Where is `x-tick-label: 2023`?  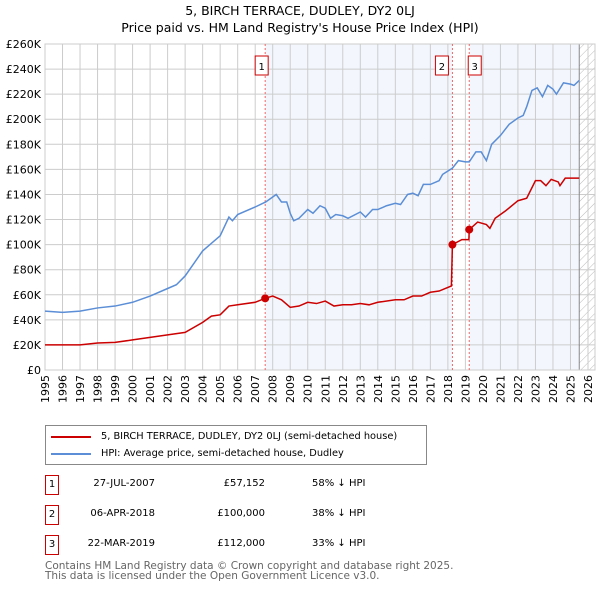
x-tick-label: 2023 is located at coordinates (535, 389).